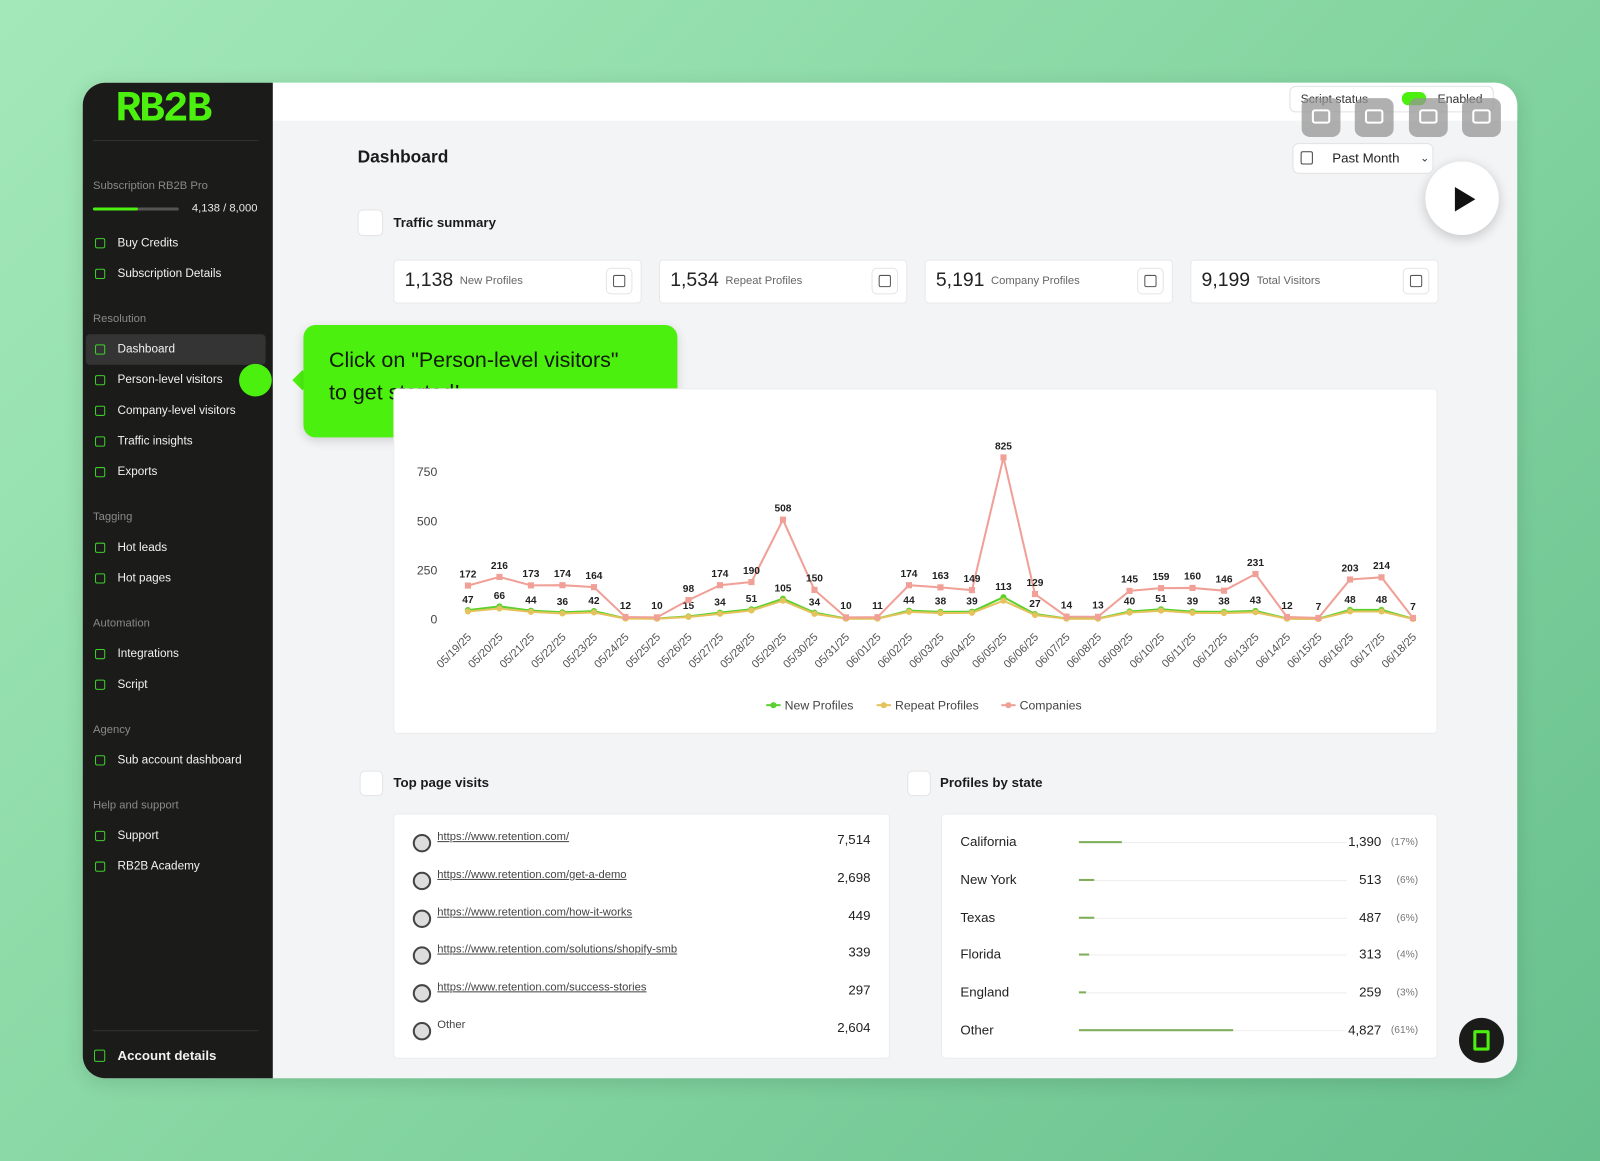 This screenshot has height=1161, width=1600. I want to click on data-label: 98, so click(689, 589).